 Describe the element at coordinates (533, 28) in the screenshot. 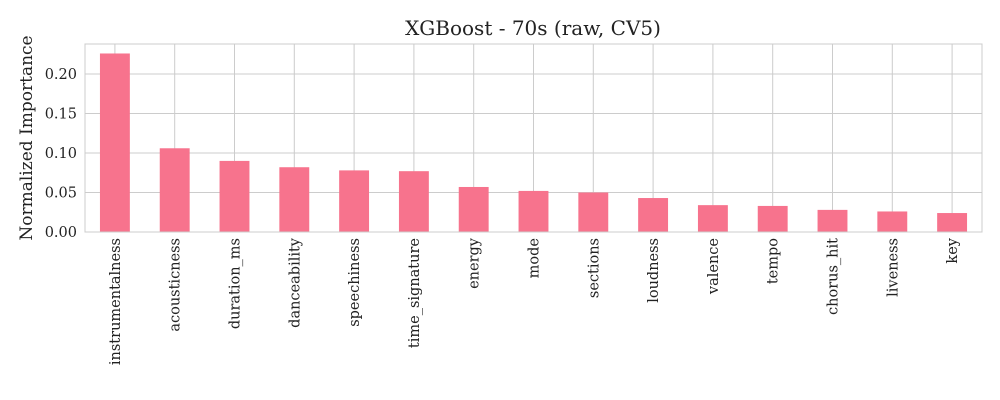

I see `chart-title: XGBoost - 70s (raw, CV5)` at that location.